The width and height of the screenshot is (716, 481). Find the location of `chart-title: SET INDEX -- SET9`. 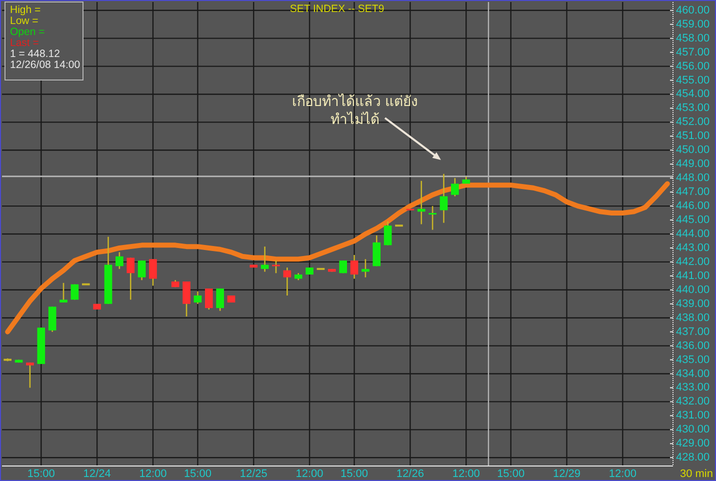

chart-title: SET INDEX -- SET9 is located at coordinates (337, 9).